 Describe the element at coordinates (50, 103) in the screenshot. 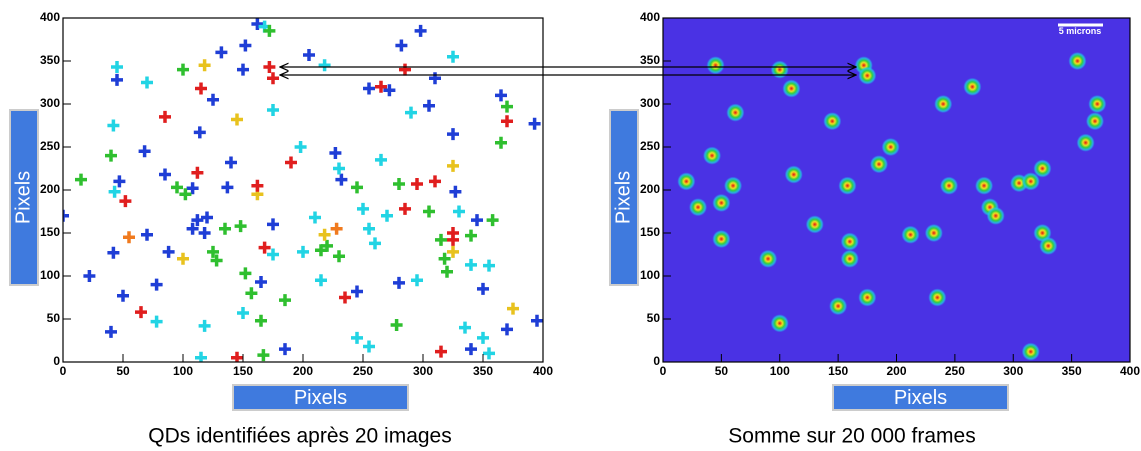

I see `y-tick-label: 300` at that location.